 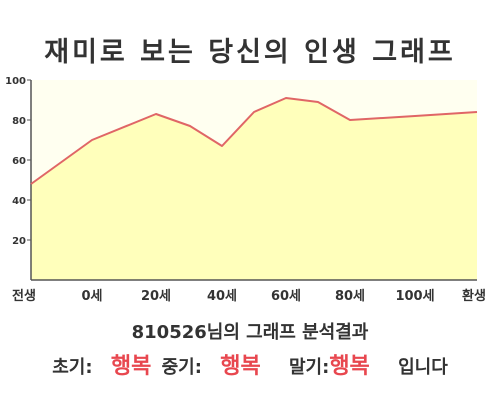 What do you see at coordinates (91, 296) in the screenshot?
I see `x-tick-label: 0세` at bounding box center [91, 296].